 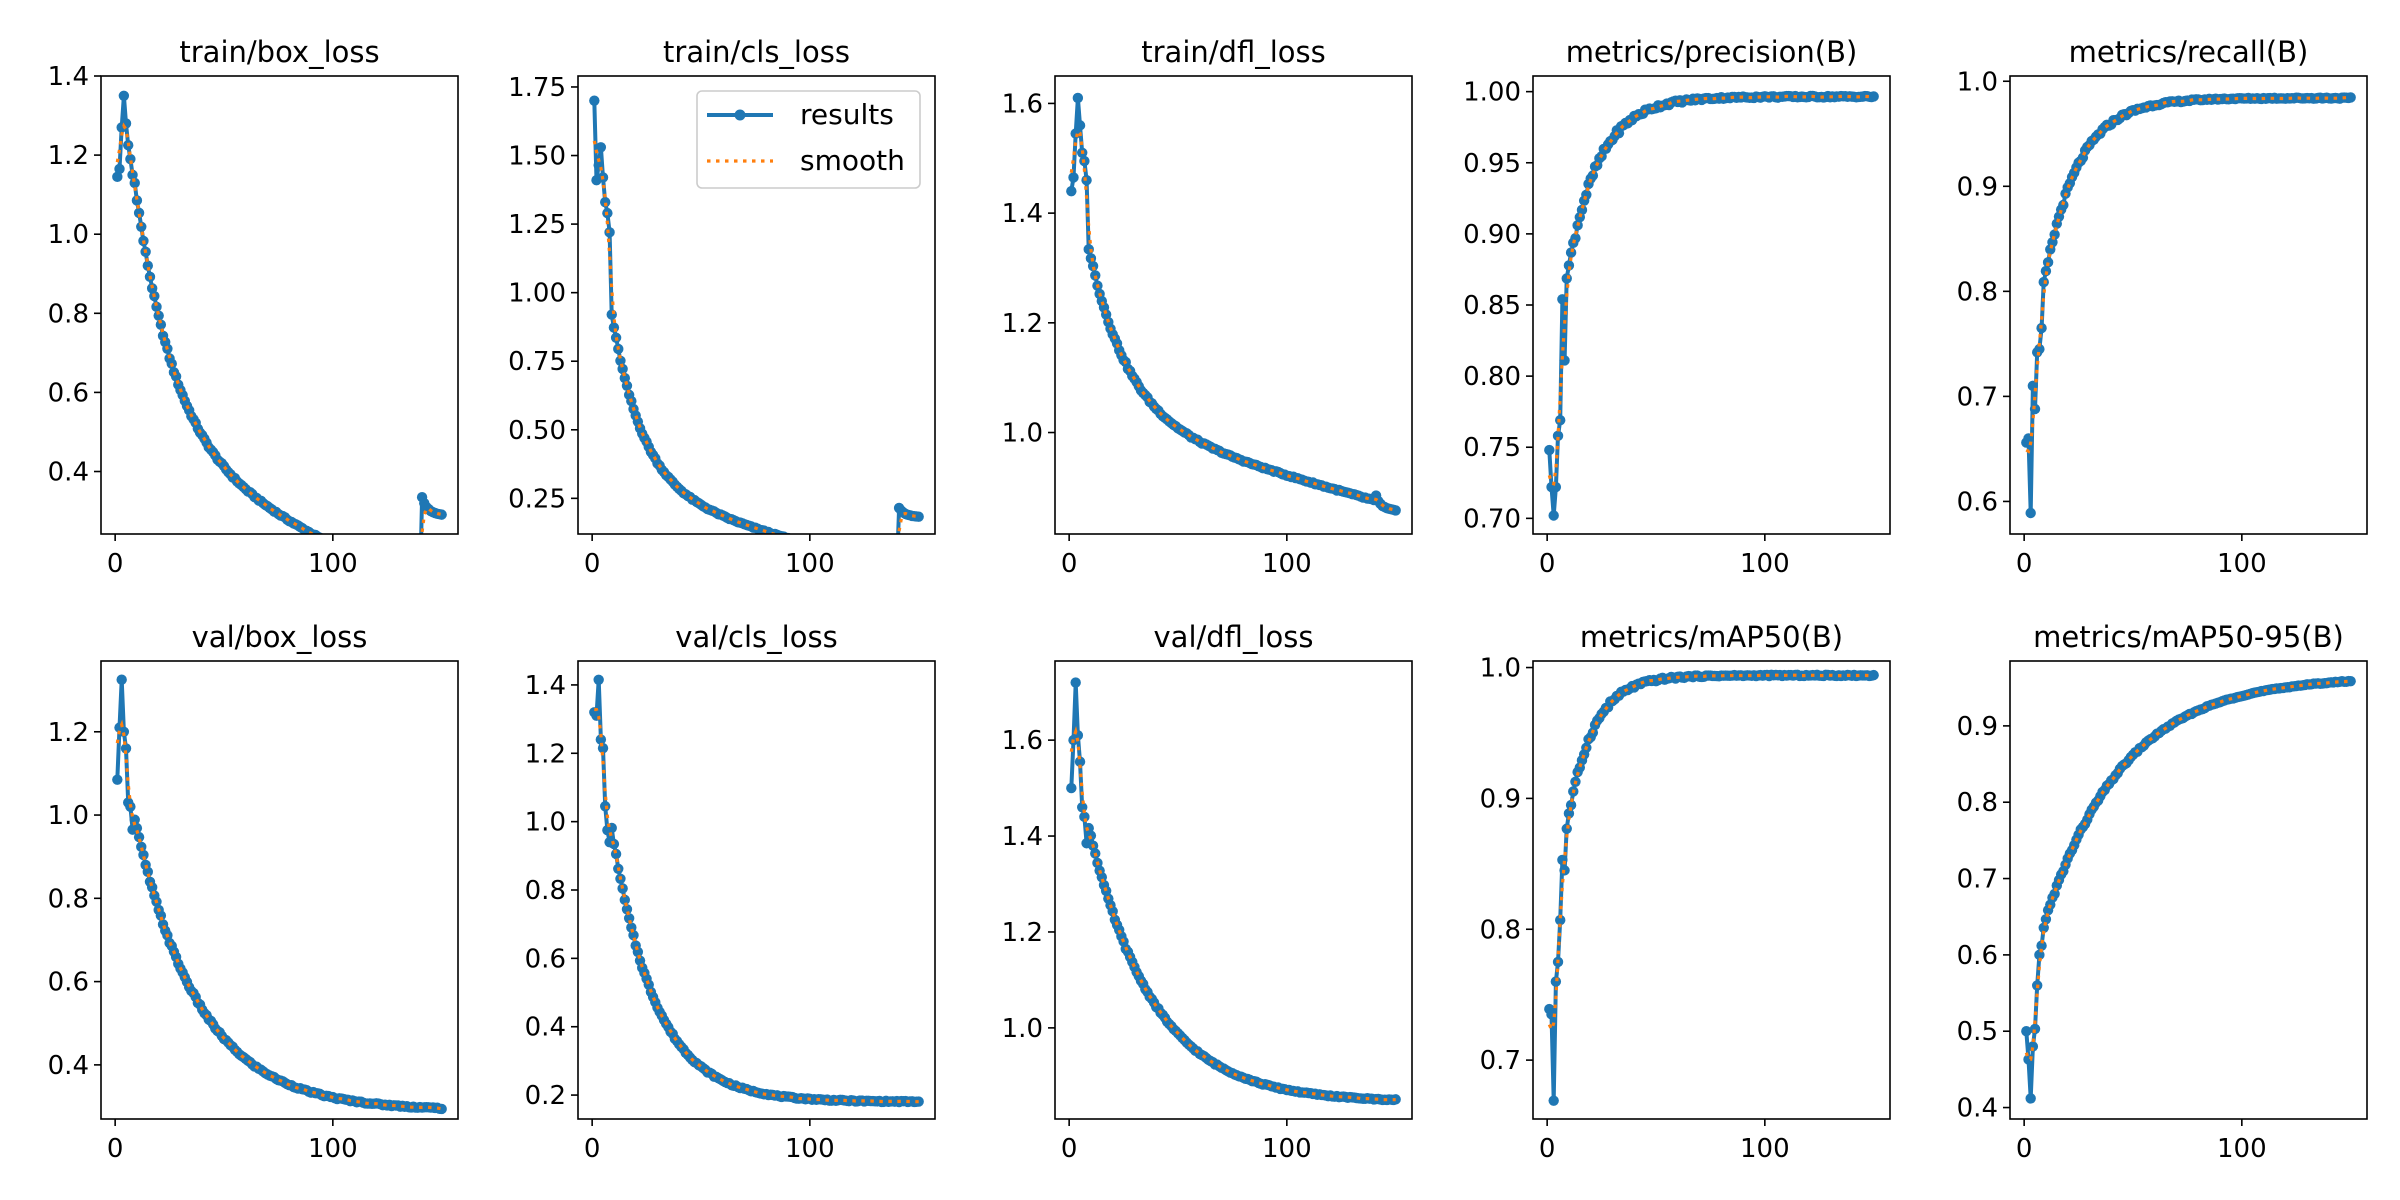 What do you see at coordinates (537, 225) in the screenshot?
I see `y-tick-label: 1.25` at bounding box center [537, 225].